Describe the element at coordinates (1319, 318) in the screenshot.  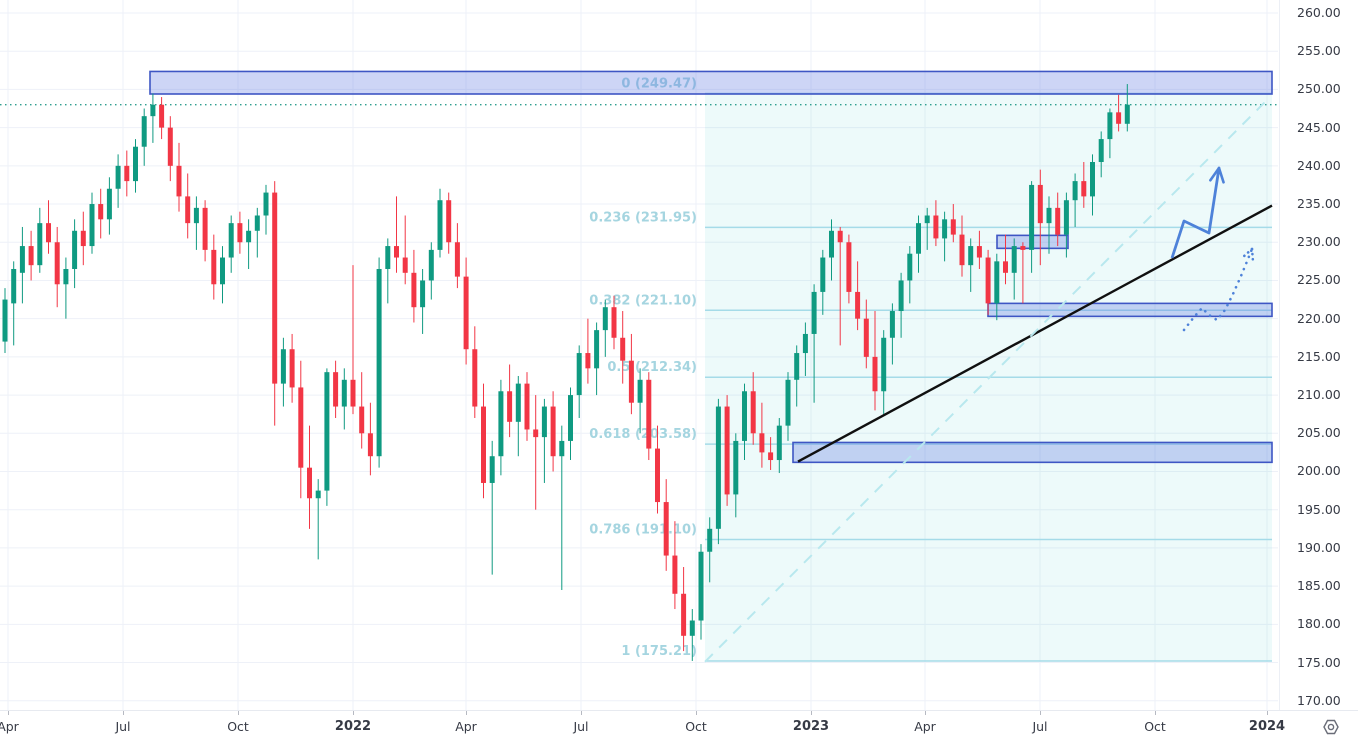
I see `price-axis-label: 220.00` at that location.